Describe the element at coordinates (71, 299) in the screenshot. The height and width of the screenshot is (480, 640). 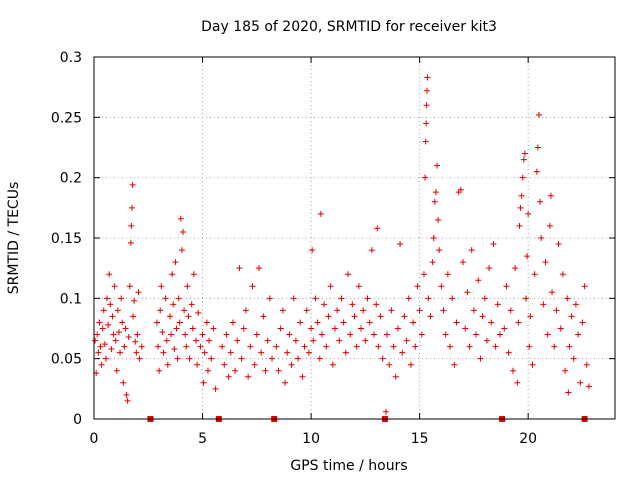
I see `y-tick-label: 0.1` at that location.